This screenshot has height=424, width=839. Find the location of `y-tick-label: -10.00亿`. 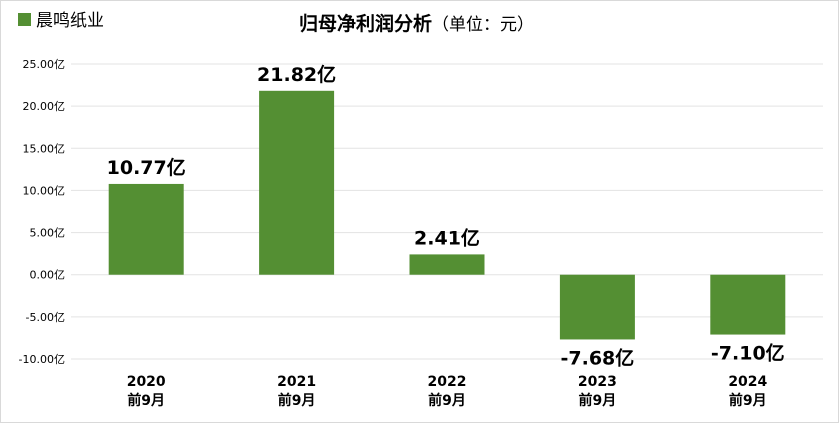

y-tick-label: -10.00亿 is located at coordinates (42, 359).